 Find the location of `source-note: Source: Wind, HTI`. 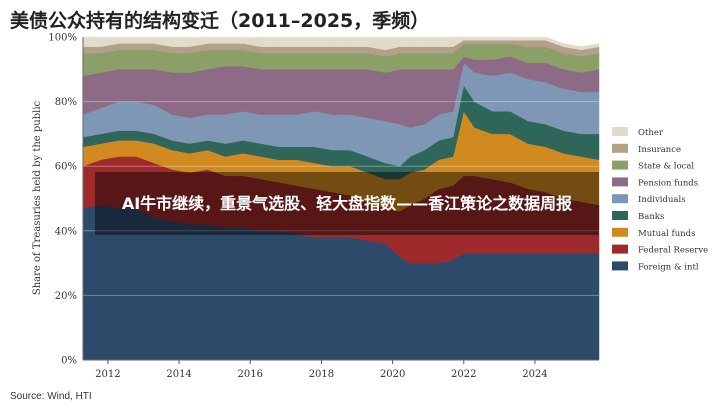

source-note: Source: Wind, HTI is located at coordinates (51, 396).